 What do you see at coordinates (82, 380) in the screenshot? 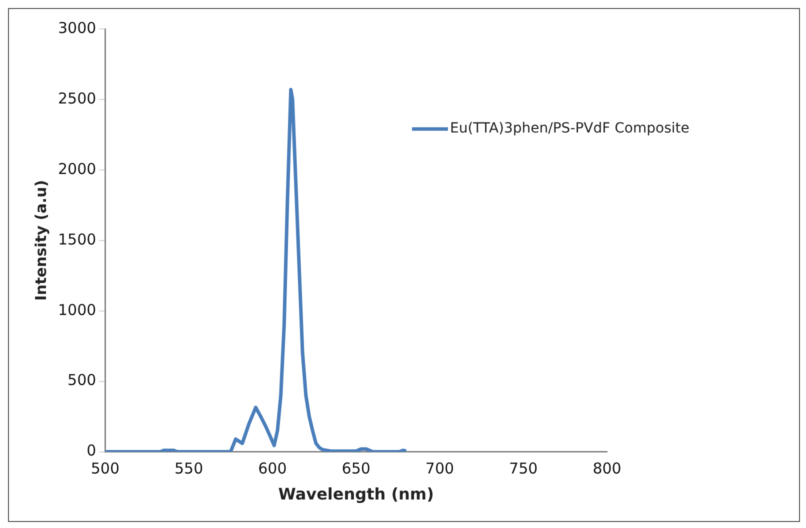
I see `y-tick-label: 500` at bounding box center [82, 380].